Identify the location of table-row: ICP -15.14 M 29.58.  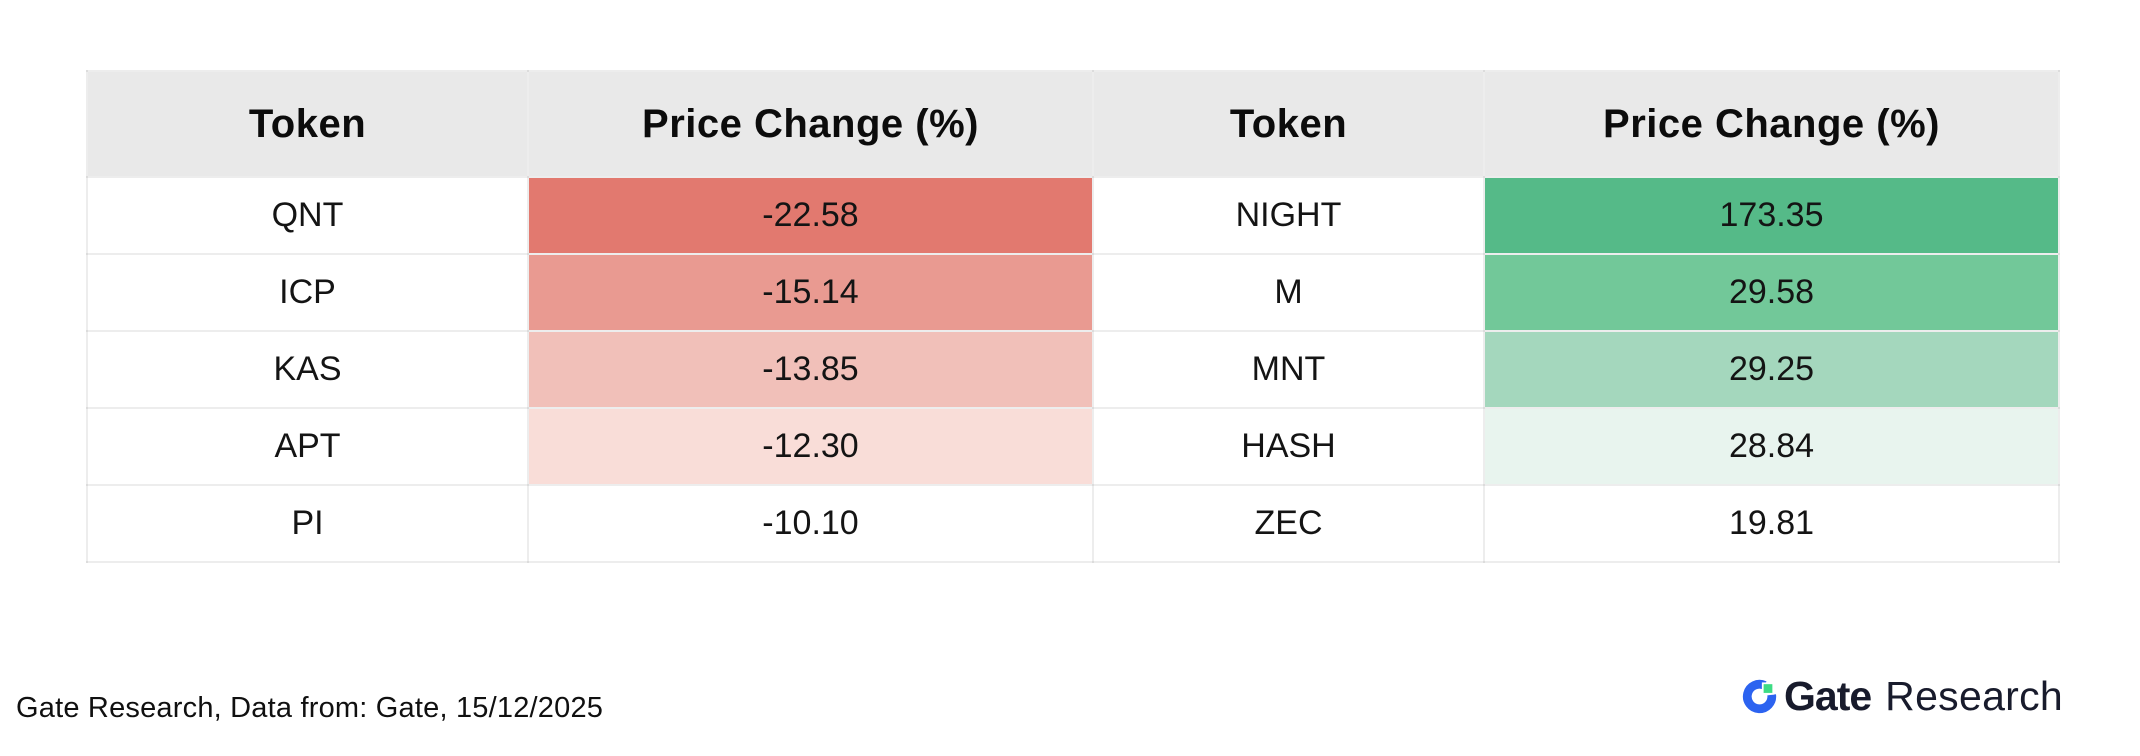
(1073, 292).